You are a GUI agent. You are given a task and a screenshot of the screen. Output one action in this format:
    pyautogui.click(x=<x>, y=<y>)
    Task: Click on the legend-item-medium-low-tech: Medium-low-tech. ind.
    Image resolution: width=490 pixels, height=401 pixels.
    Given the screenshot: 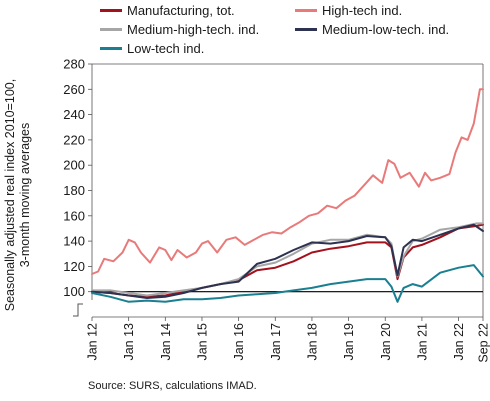 What is the action you would take?
    pyautogui.click(x=372, y=29)
    